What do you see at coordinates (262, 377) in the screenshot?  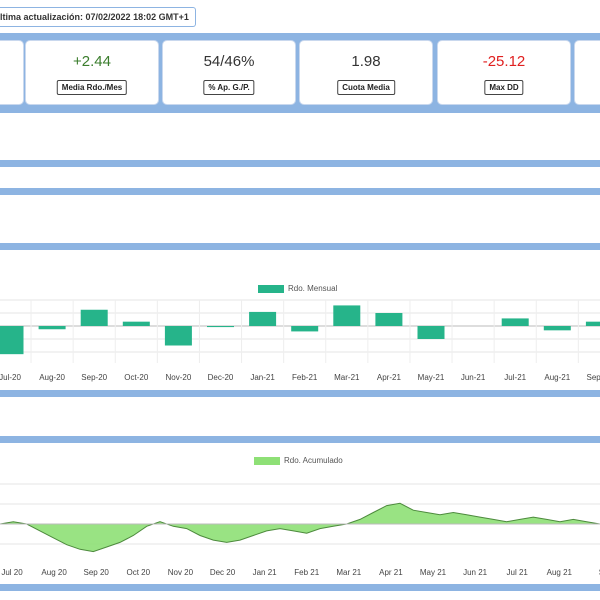 I see `x-tick-label: Jan-21` at bounding box center [262, 377].